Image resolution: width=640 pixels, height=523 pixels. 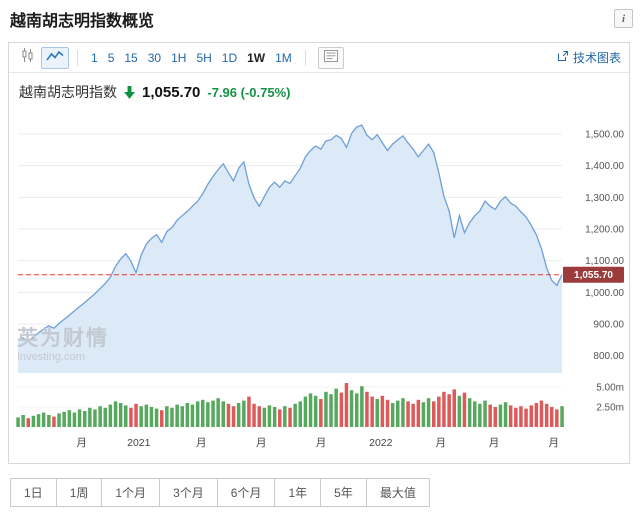 I want to click on interval-buttons: 1 5 15 30 1H 5H 1D 1W 1M, so click(x=191, y=58).